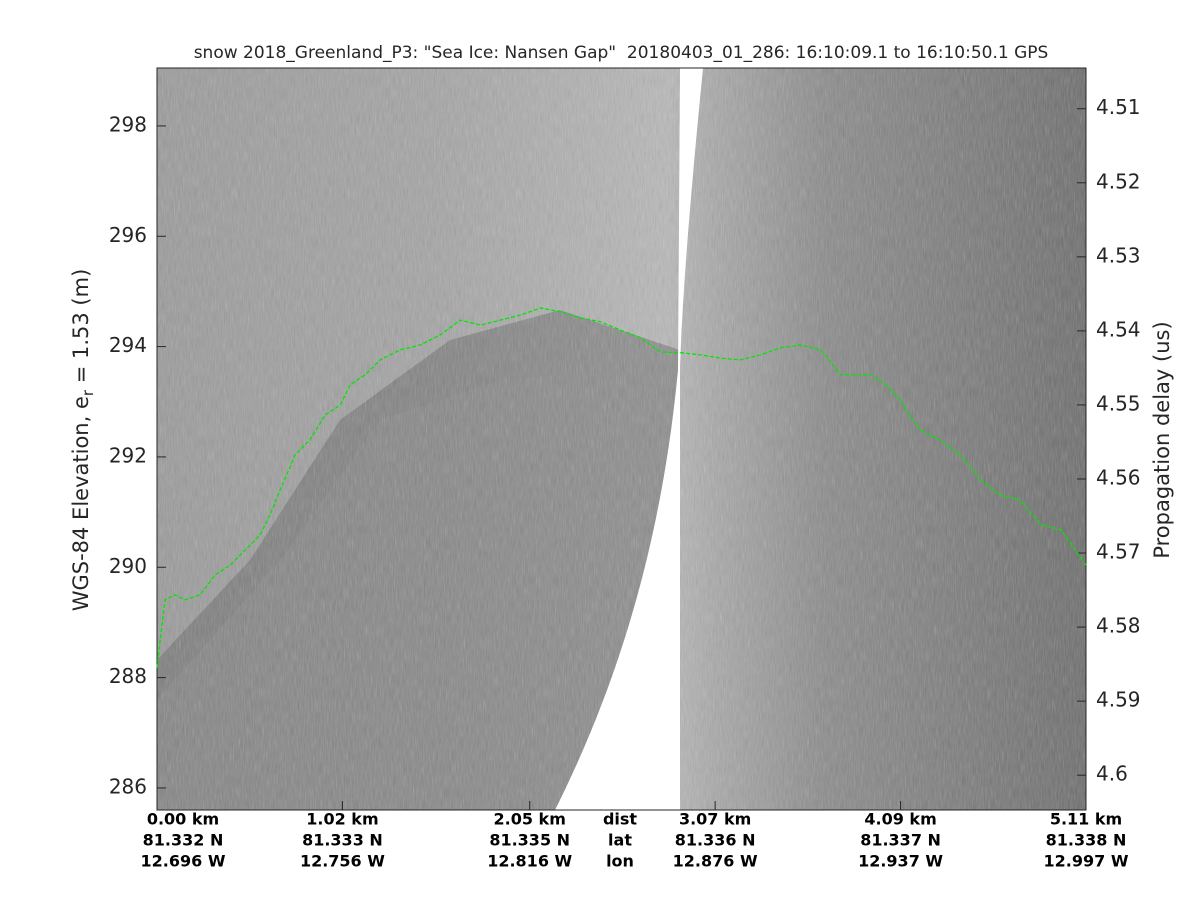  Describe the element at coordinates (128, 124) in the screenshot. I see `y-tick-label: 298` at that location.